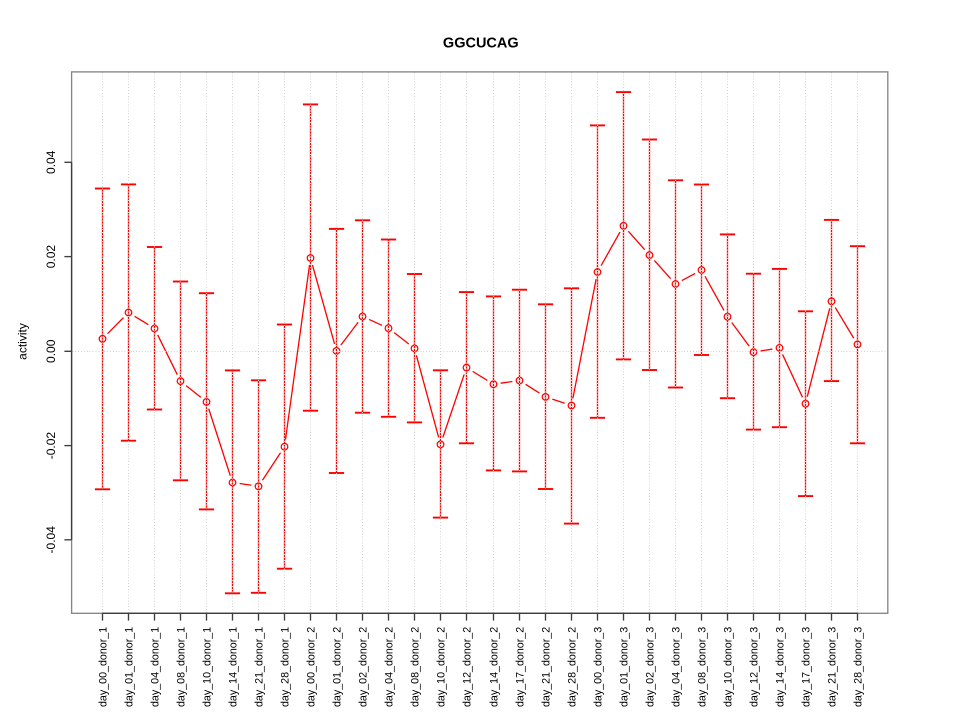 The image size is (960, 720). Describe the element at coordinates (859, 667) in the screenshot. I see `svg-text: day_28_donor_3` at that location.